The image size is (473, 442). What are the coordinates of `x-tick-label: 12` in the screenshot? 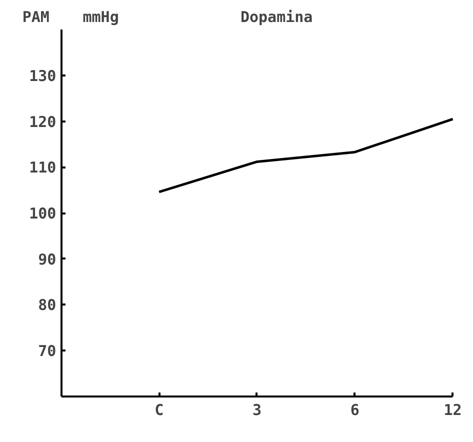 It's located at (453, 410).